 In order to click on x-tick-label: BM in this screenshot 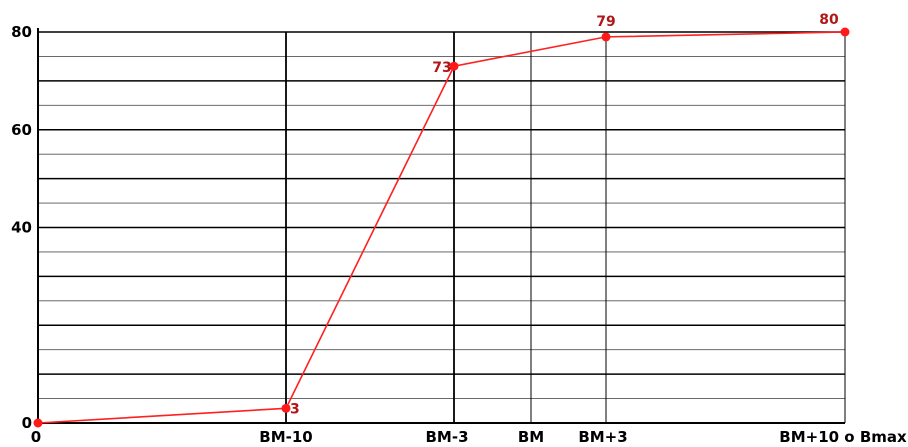, I will do `click(531, 437)`.